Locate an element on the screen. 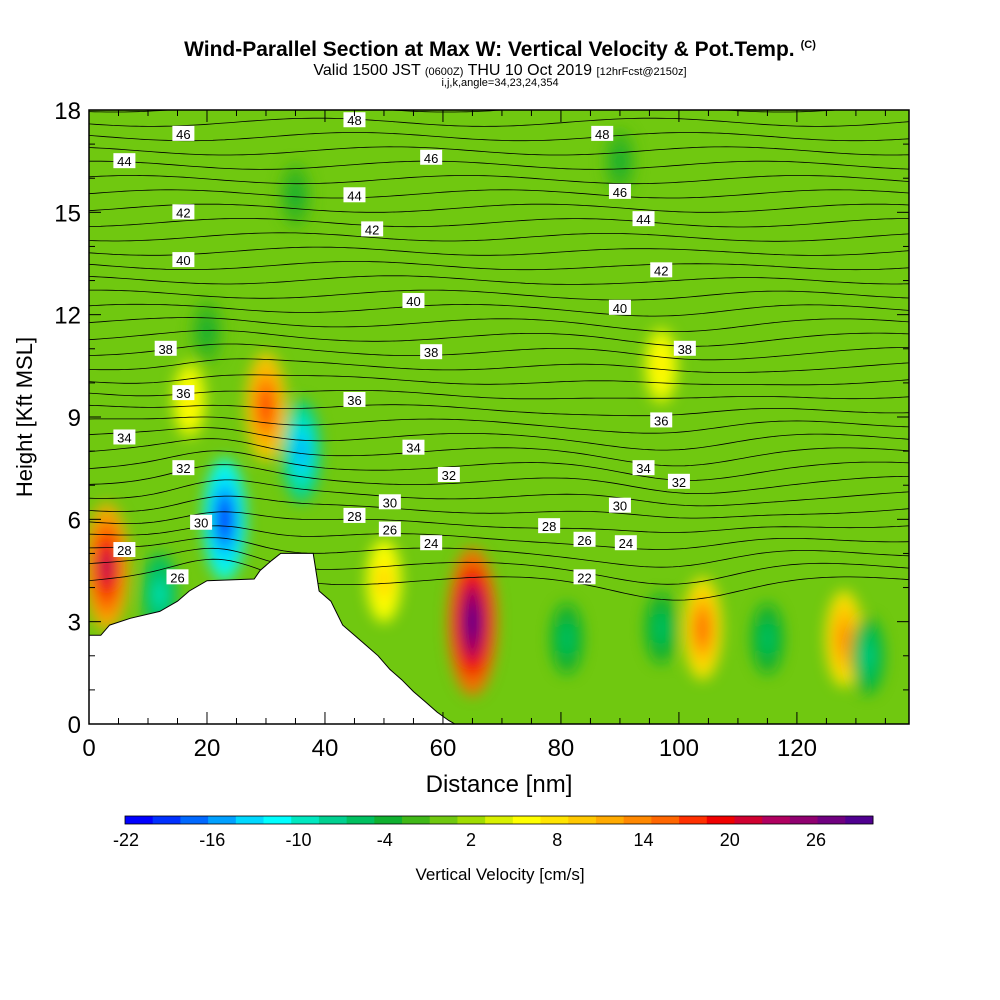 This screenshot has width=1000, height=1000. colorbar-tick-label: 14 is located at coordinates (643, 840).